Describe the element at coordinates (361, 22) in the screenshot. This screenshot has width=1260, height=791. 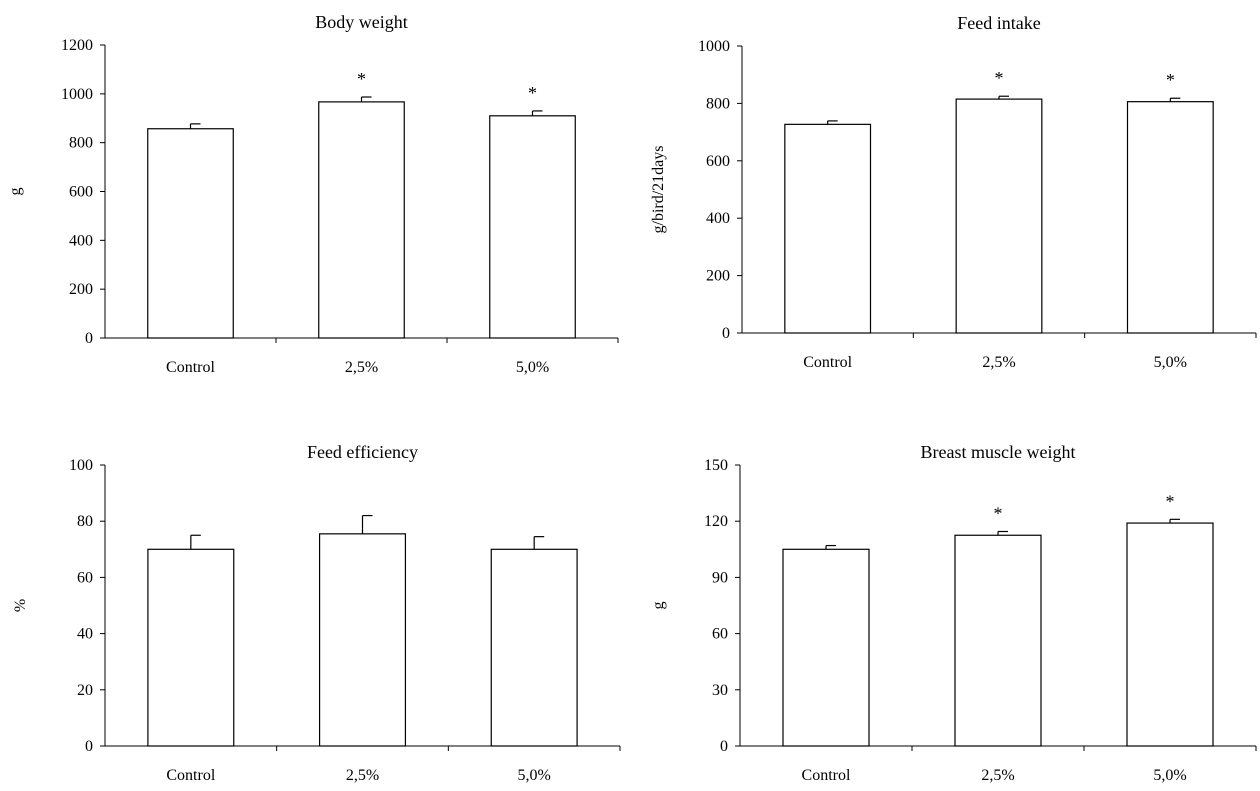
I see `chart-title: Body weight` at that location.